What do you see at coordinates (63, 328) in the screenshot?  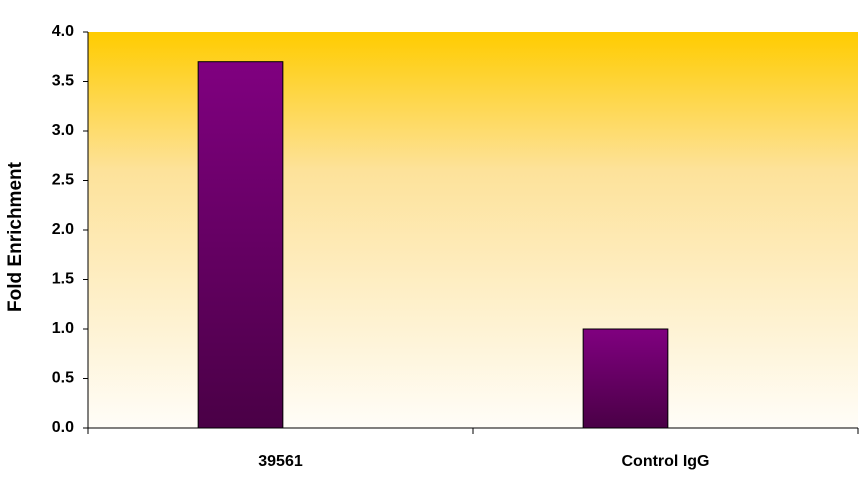 I see `y-tick-label: 1.0` at bounding box center [63, 328].